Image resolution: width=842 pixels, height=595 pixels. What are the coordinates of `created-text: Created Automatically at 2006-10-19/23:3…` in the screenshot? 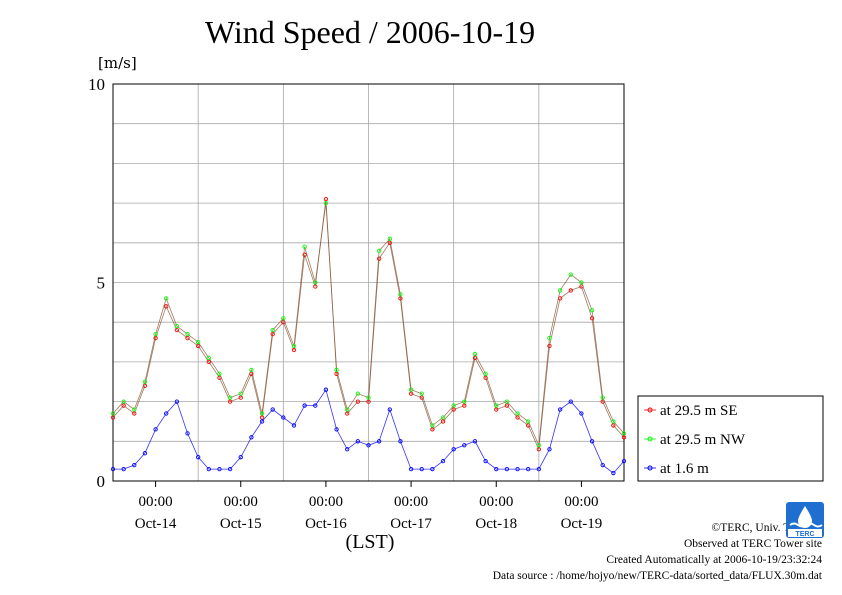 It's located at (714, 560).